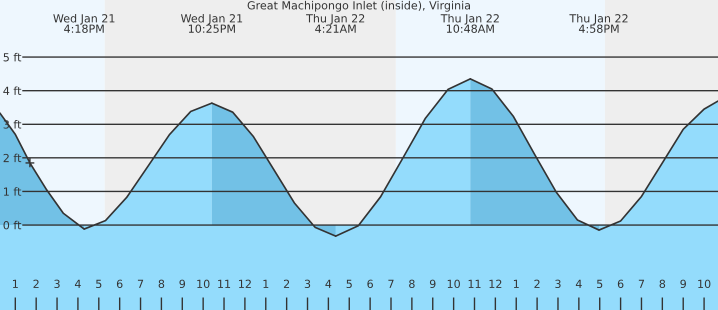 This screenshot has height=310, width=718. I want to click on chart-title: Great Machipongo Inlet (inside), Virginia, so click(359, 6).